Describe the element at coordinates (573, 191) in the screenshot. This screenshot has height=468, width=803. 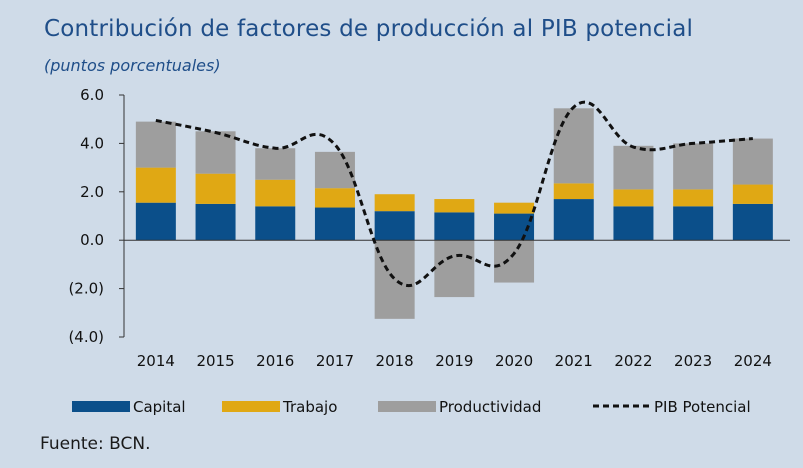
I see `bar-trabajo-2021` at that location.